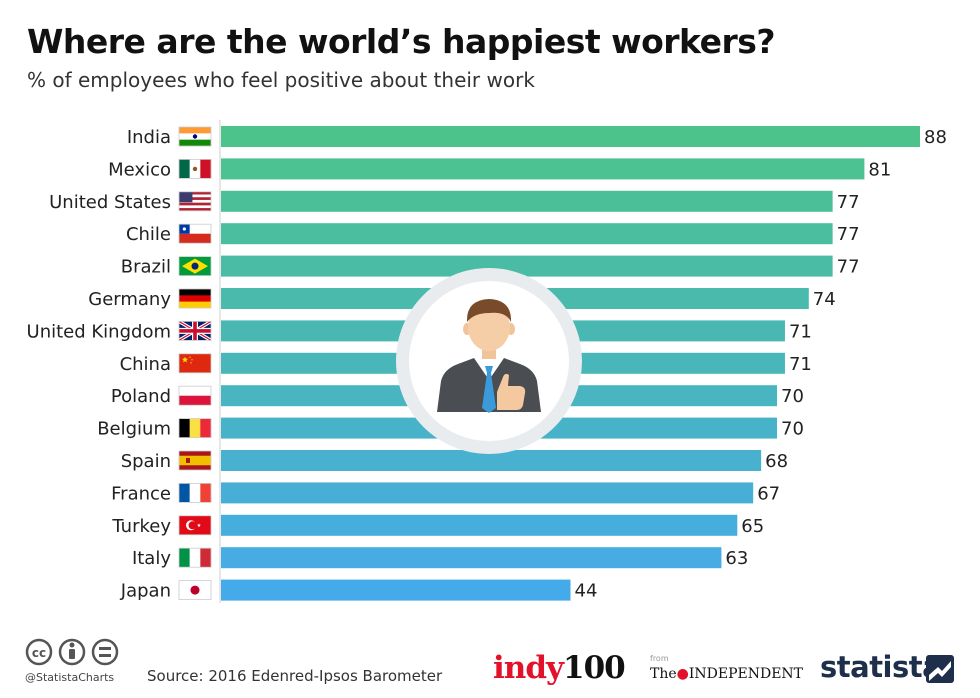 Image resolution: width=980 pixels, height=698 pixels. Describe the element at coordinates (195, 428) in the screenshot. I see `flag-belgium-icon` at that location.